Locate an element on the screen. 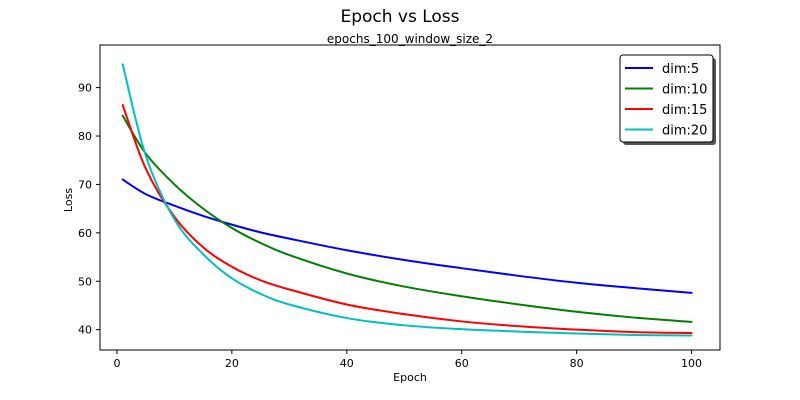 The width and height of the screenshot is (800, 400). x-tick-label: 40 is located at coordinates (347, 363).